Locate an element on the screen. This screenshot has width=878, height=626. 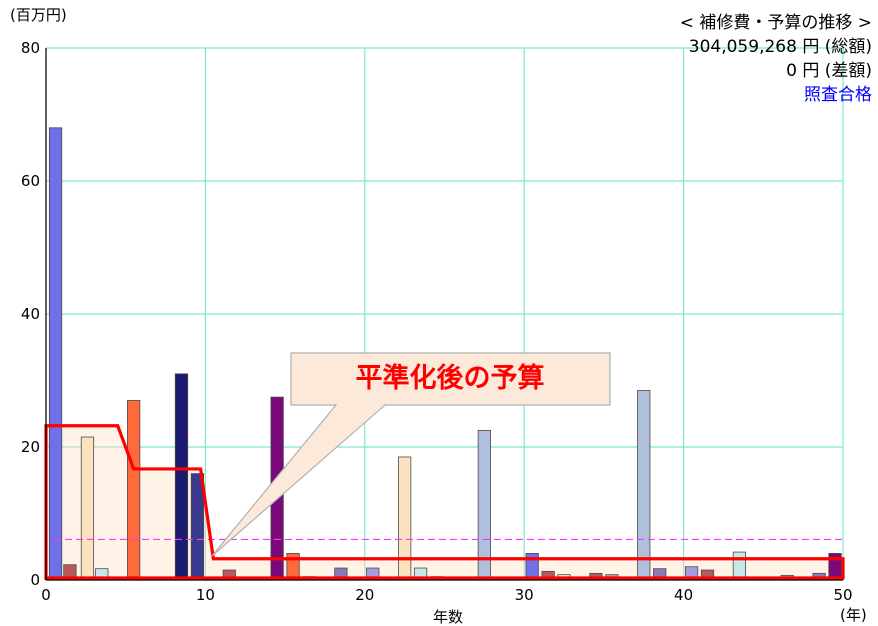
x-tick-label-50: 50 is located at coordinates (842, 595).